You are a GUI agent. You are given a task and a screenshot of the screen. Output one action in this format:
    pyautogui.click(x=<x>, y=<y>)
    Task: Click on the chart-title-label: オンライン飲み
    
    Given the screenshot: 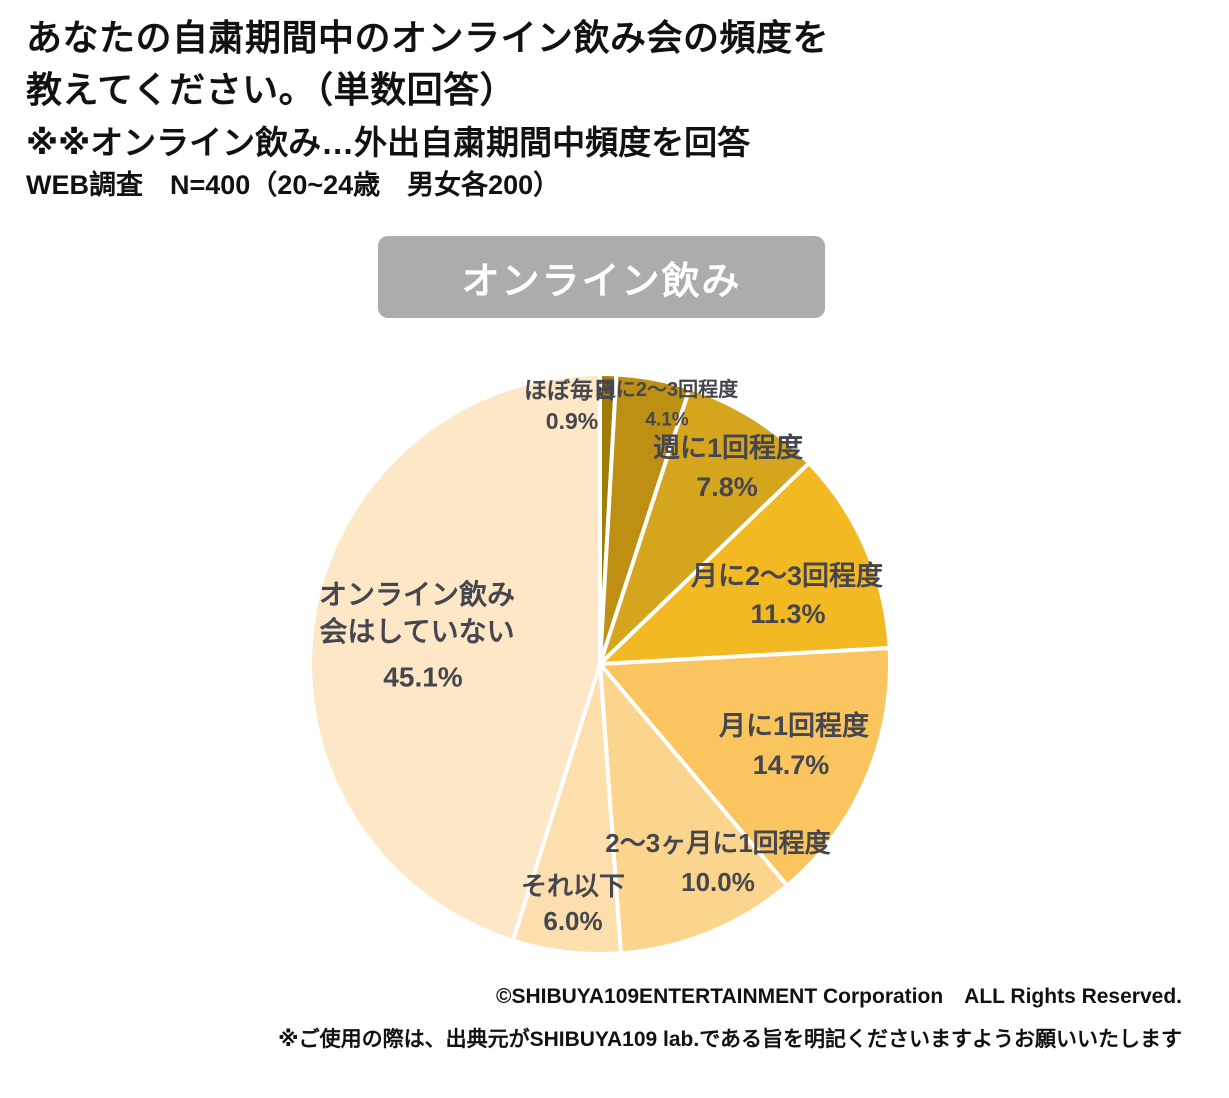 What is the action you would take?
    pyautogui.click(x=601, y=281)
    